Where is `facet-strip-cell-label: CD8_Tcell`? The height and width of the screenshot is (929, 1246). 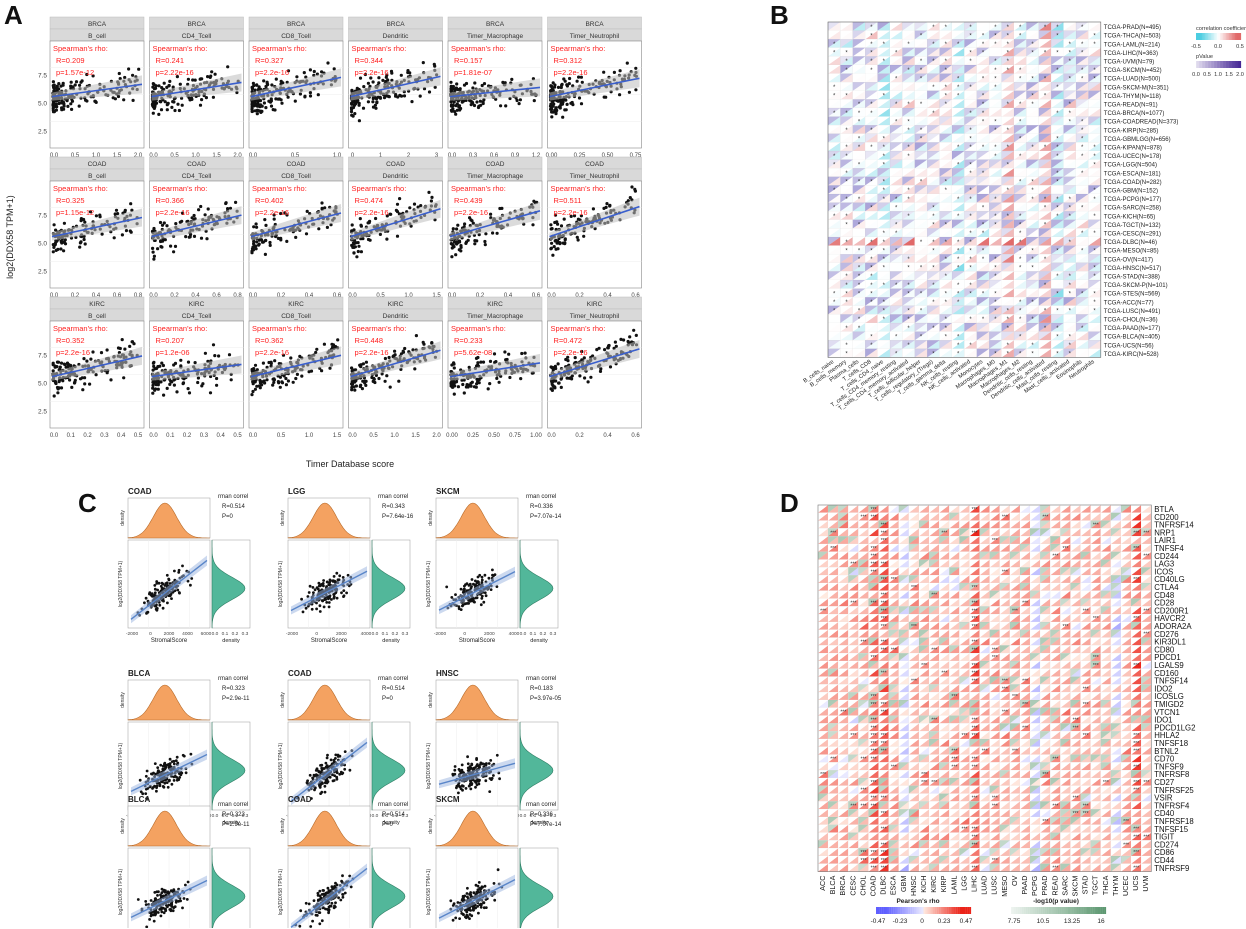
facet-strip-cell-label: CD8_Tcell is located at coordinates (296, 36).